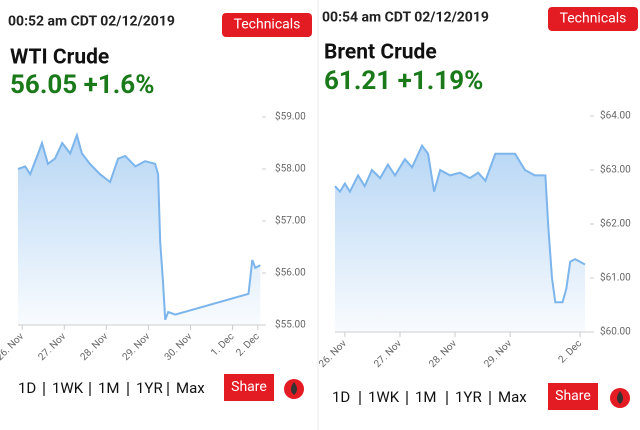  I want to click on y-tick-label: $60.00, so click(615, 331).